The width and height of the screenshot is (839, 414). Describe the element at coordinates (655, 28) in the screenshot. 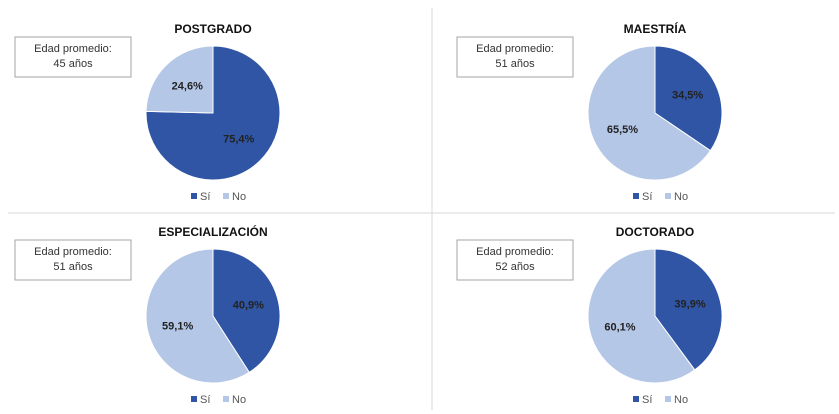

I see `chart-title: MAESTRÍA` at that location.